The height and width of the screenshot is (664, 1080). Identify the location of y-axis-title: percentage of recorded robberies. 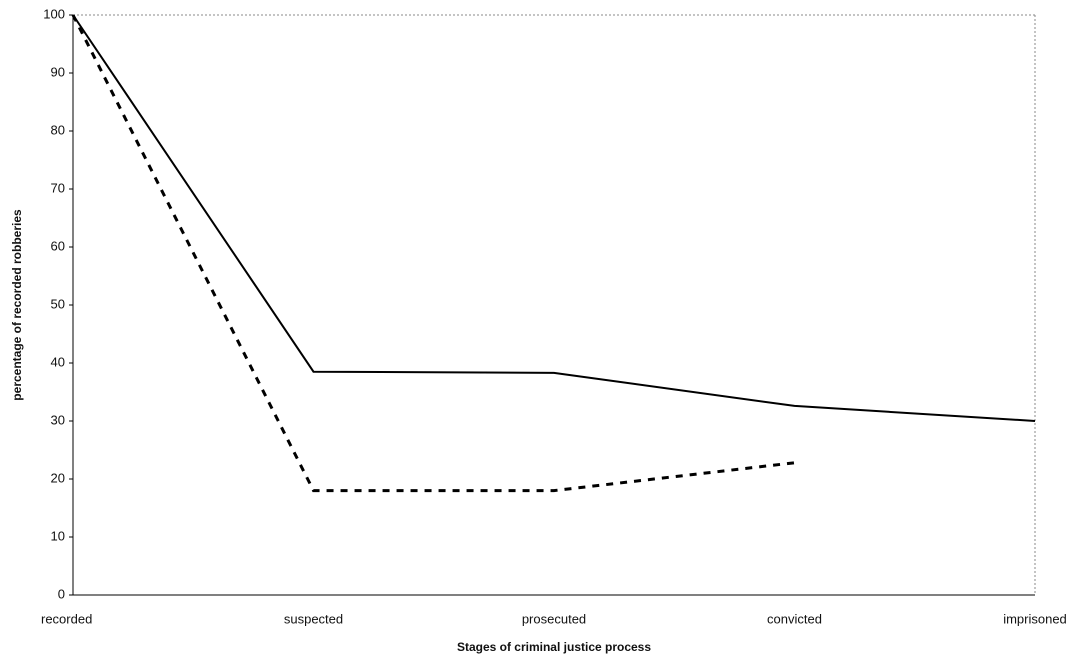
(17, 305).